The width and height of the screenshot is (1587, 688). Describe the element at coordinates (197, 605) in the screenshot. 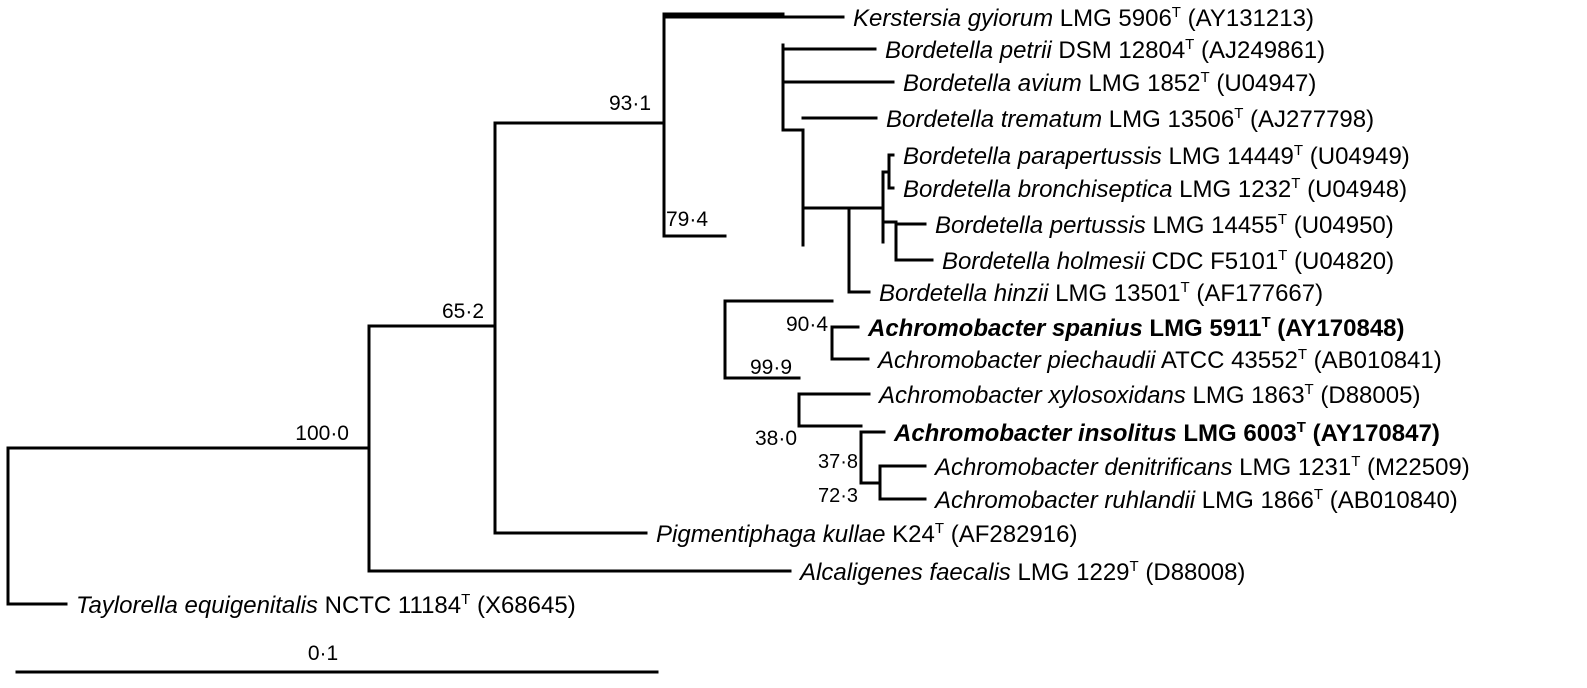

I see `taxon-species: Taylorella equigenitalis` at that location.